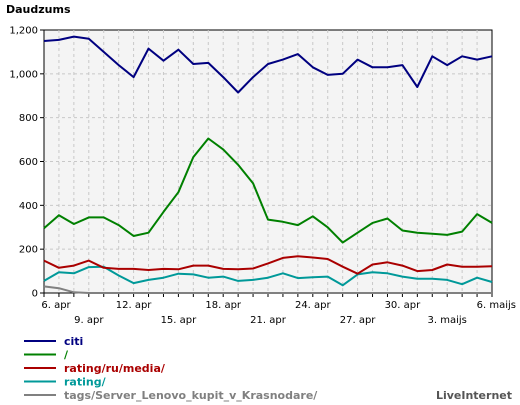 This screenshot has width=520, height=405. Describe the element at coordinates (38, 9) in the screenshot. I see `chart-title: Daudzums` at that location.